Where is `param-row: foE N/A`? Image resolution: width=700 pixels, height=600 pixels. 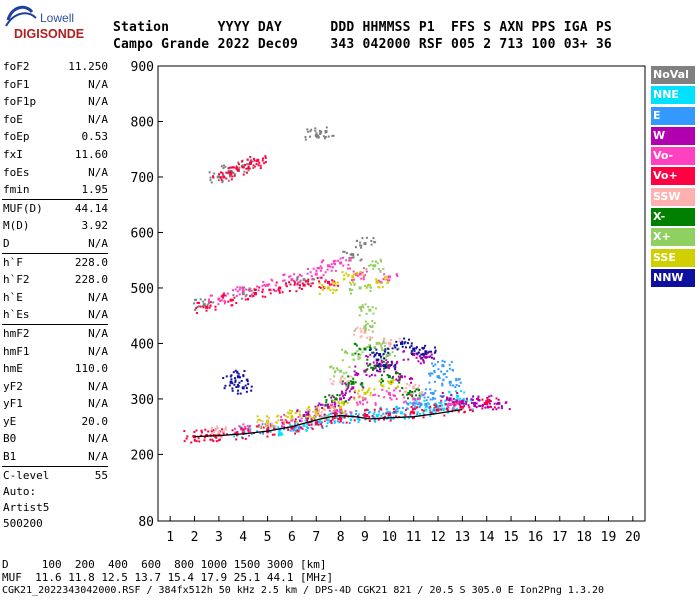
param-row: foE N/A is located at coordinates (56, 120).